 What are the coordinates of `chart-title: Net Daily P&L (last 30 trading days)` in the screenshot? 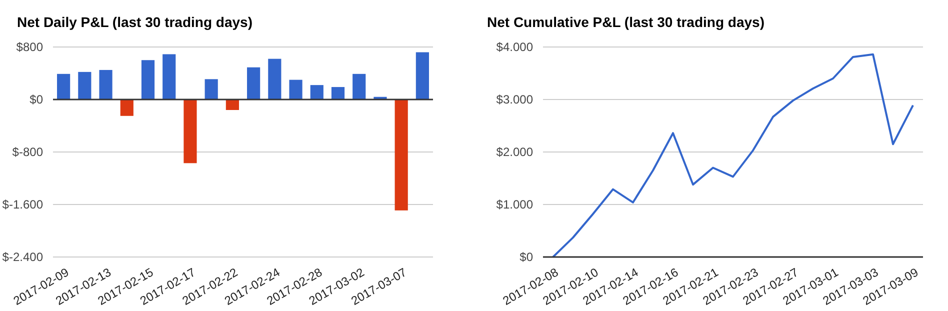 It's located at (134, 22).